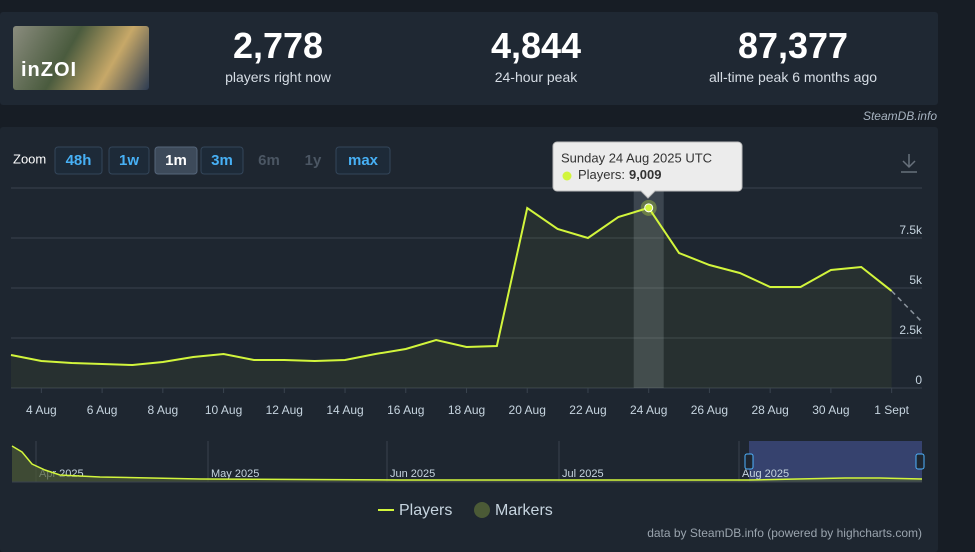 Image resolution: width=975 pixels, height=552 pixels. Describe the element at coordinates (916, 280) in the screenshot. I see `y-tick-label: 5k` at that location.